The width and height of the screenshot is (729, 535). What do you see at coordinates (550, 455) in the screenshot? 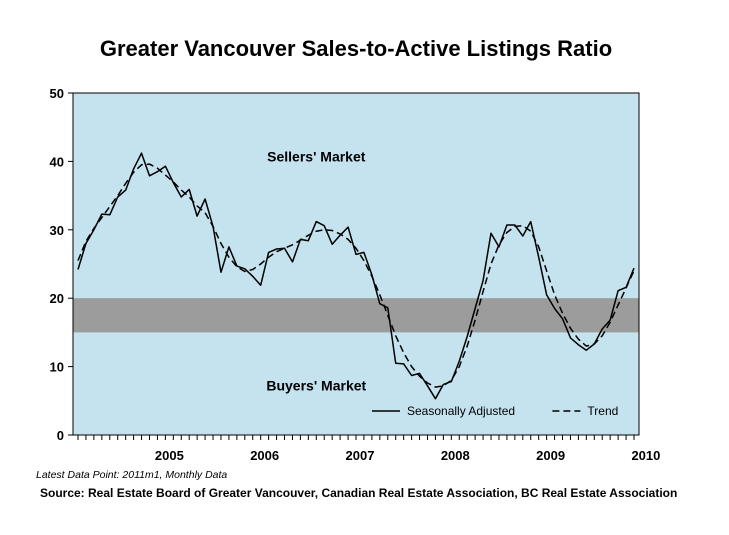
I see `x-year-label: 2009` at bounding box center [550, 455].